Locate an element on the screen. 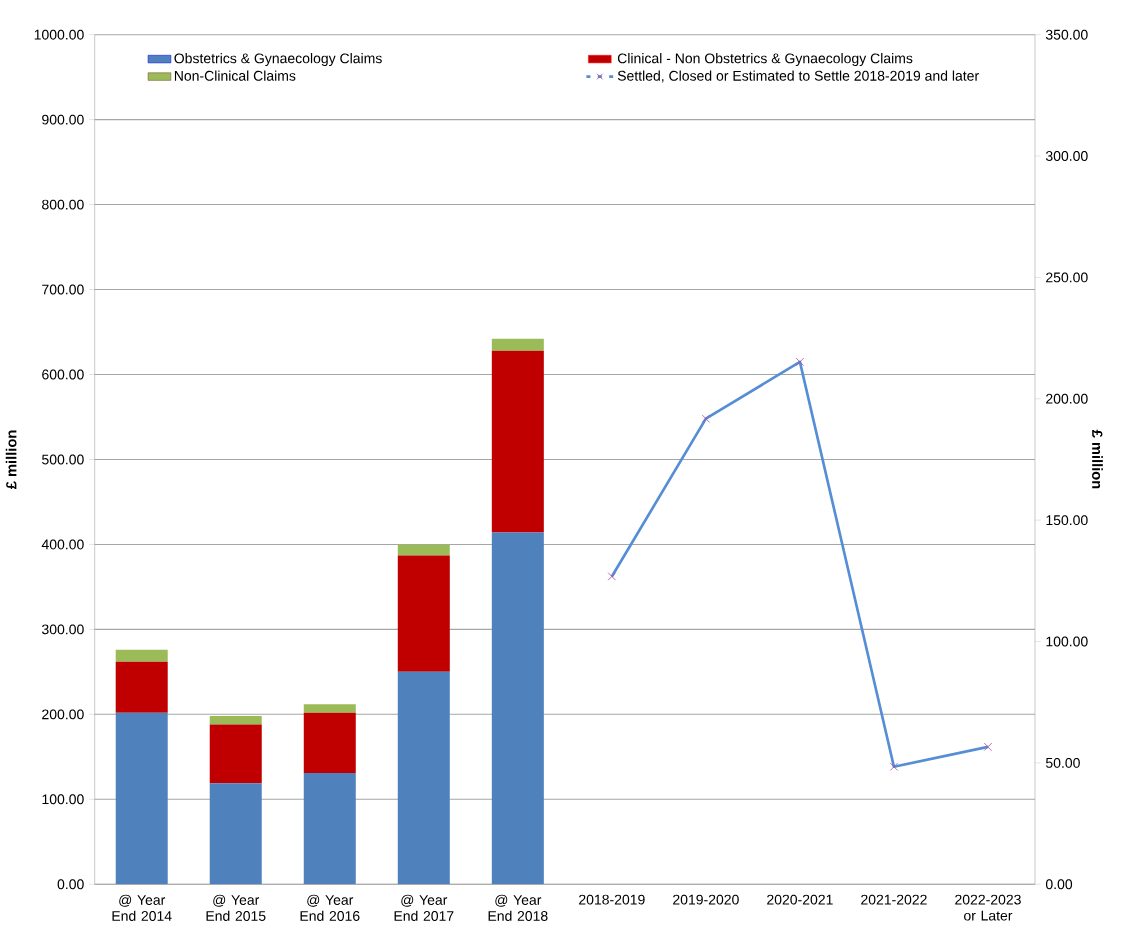 The height and width of the screenshot is (948, 1131). y-tick-label: 100.00 is located at coordinates (63, 799).